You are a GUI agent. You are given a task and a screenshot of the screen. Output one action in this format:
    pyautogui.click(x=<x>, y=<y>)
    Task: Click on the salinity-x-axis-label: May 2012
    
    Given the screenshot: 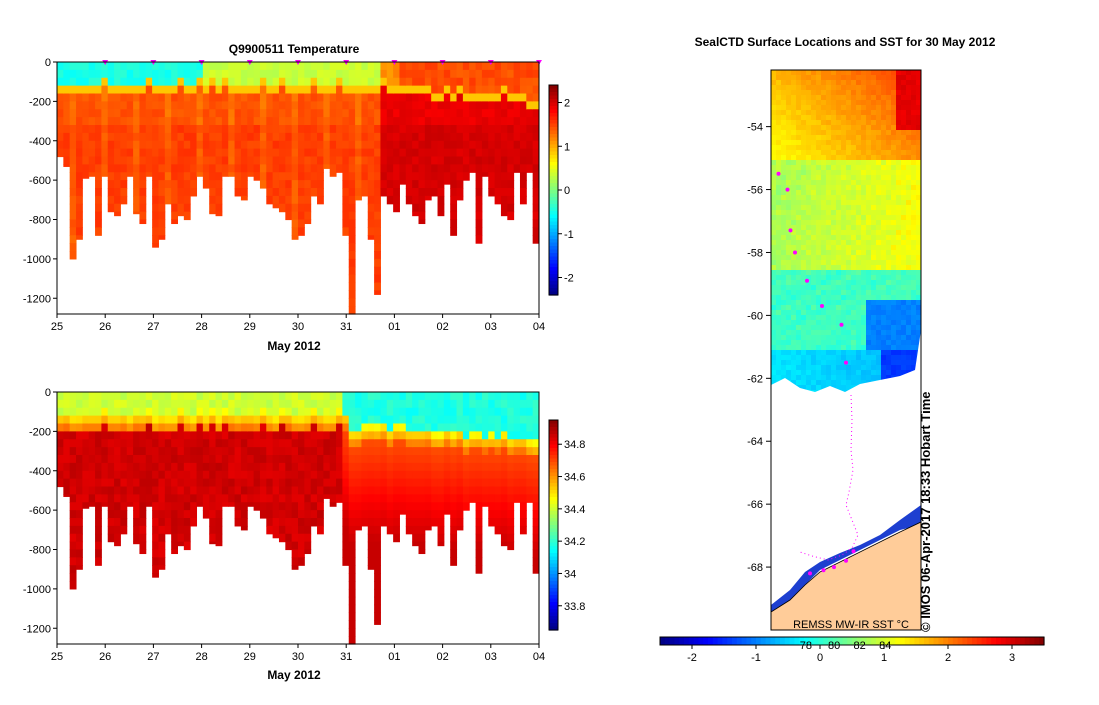 What is the action you would take?
    pyautogui.click(x=294, y=675)
    